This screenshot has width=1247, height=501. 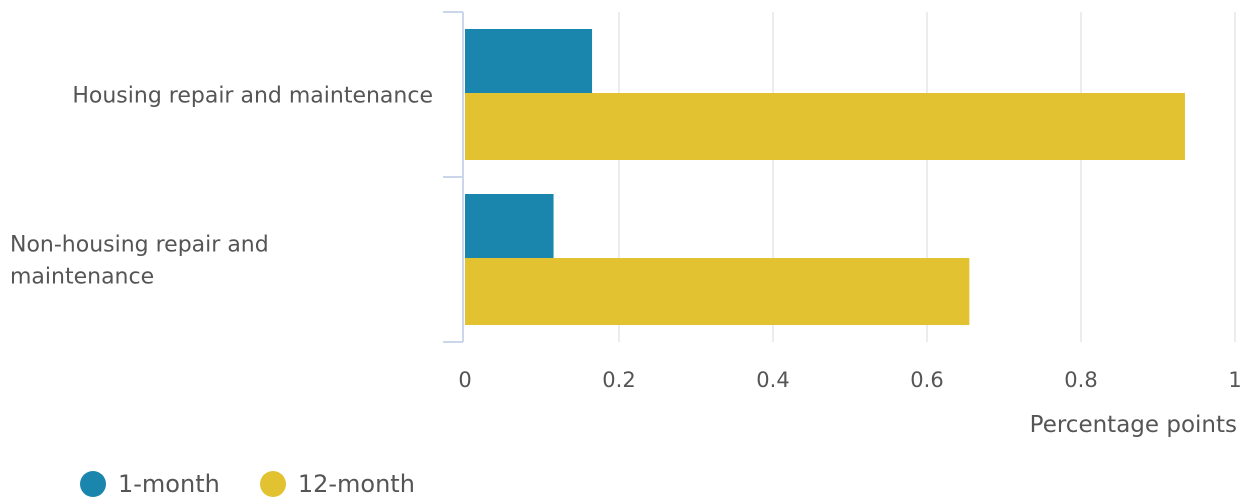 What do you see at coordinates (82, 277) in the screenshot?
I see `category-label-line: maintenance` at bounding box center [82, 277].